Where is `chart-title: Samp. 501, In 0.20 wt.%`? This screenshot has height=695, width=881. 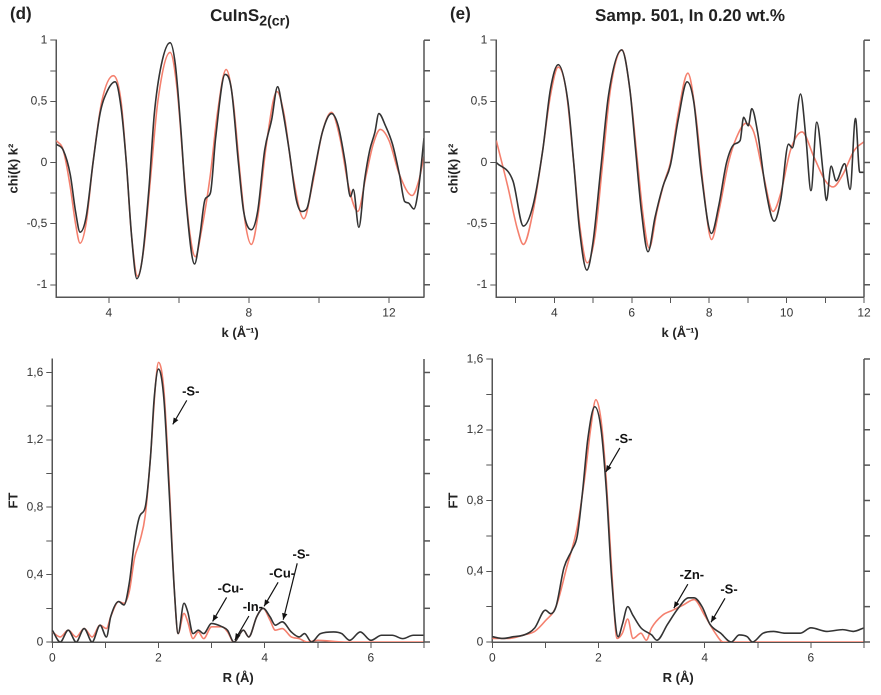
chart-title: Samp. 501, In 0.20 wt.% is located at coordinates (690, 16).